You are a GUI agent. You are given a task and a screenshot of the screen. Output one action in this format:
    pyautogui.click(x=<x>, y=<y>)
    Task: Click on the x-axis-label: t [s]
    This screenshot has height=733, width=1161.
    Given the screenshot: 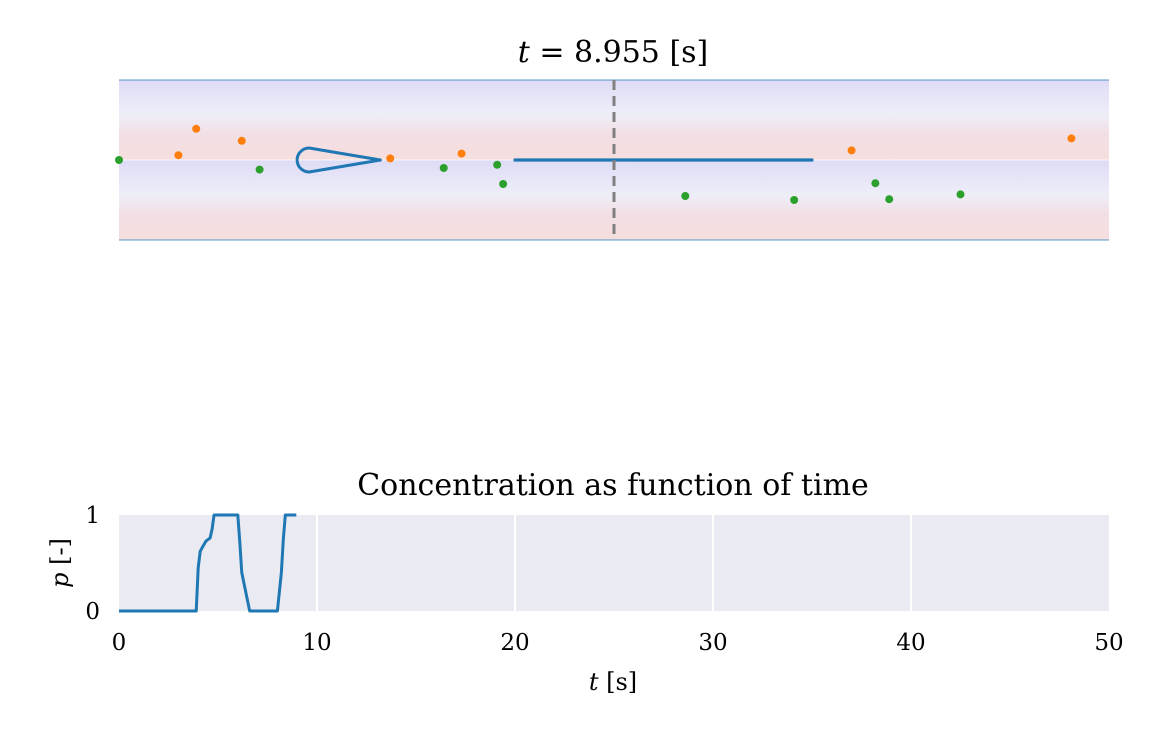 What is the action you would take?
    pyautogui.click(x=613, y=682)
    